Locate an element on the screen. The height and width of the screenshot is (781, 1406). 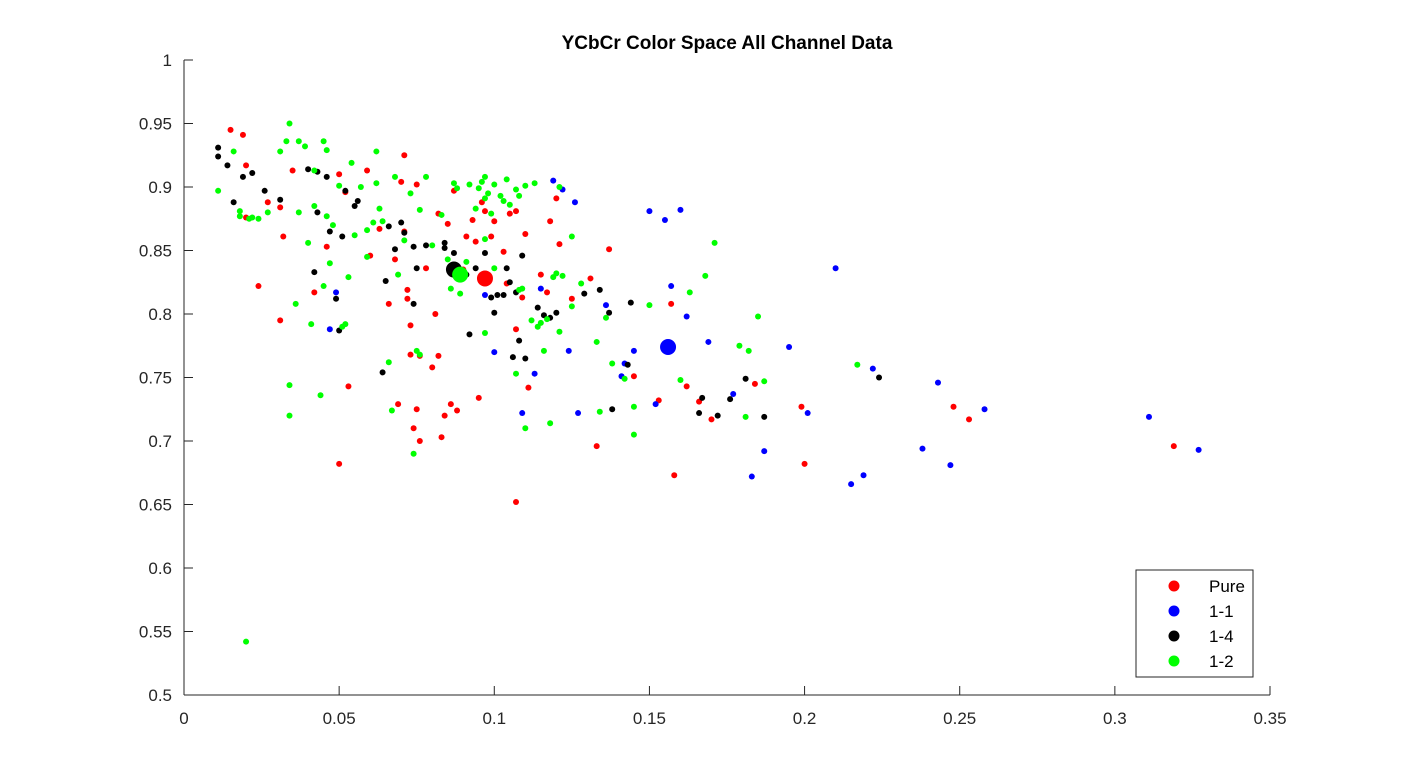
x-tick-label: 0.2 is located at coordinates (805, 718).